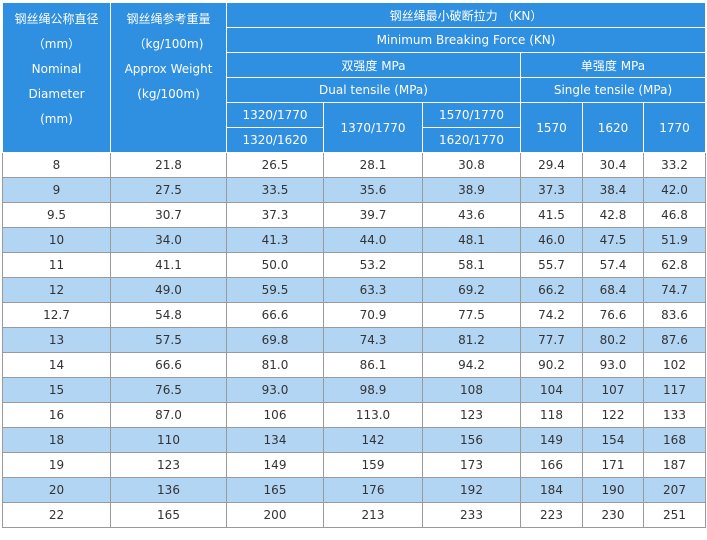 This screenshot has width=707, height=540. What do you see at coordinates (551, 127) in the screenshot?
I see `header-grade-1570: 1570` at bounding box center [551, 127].